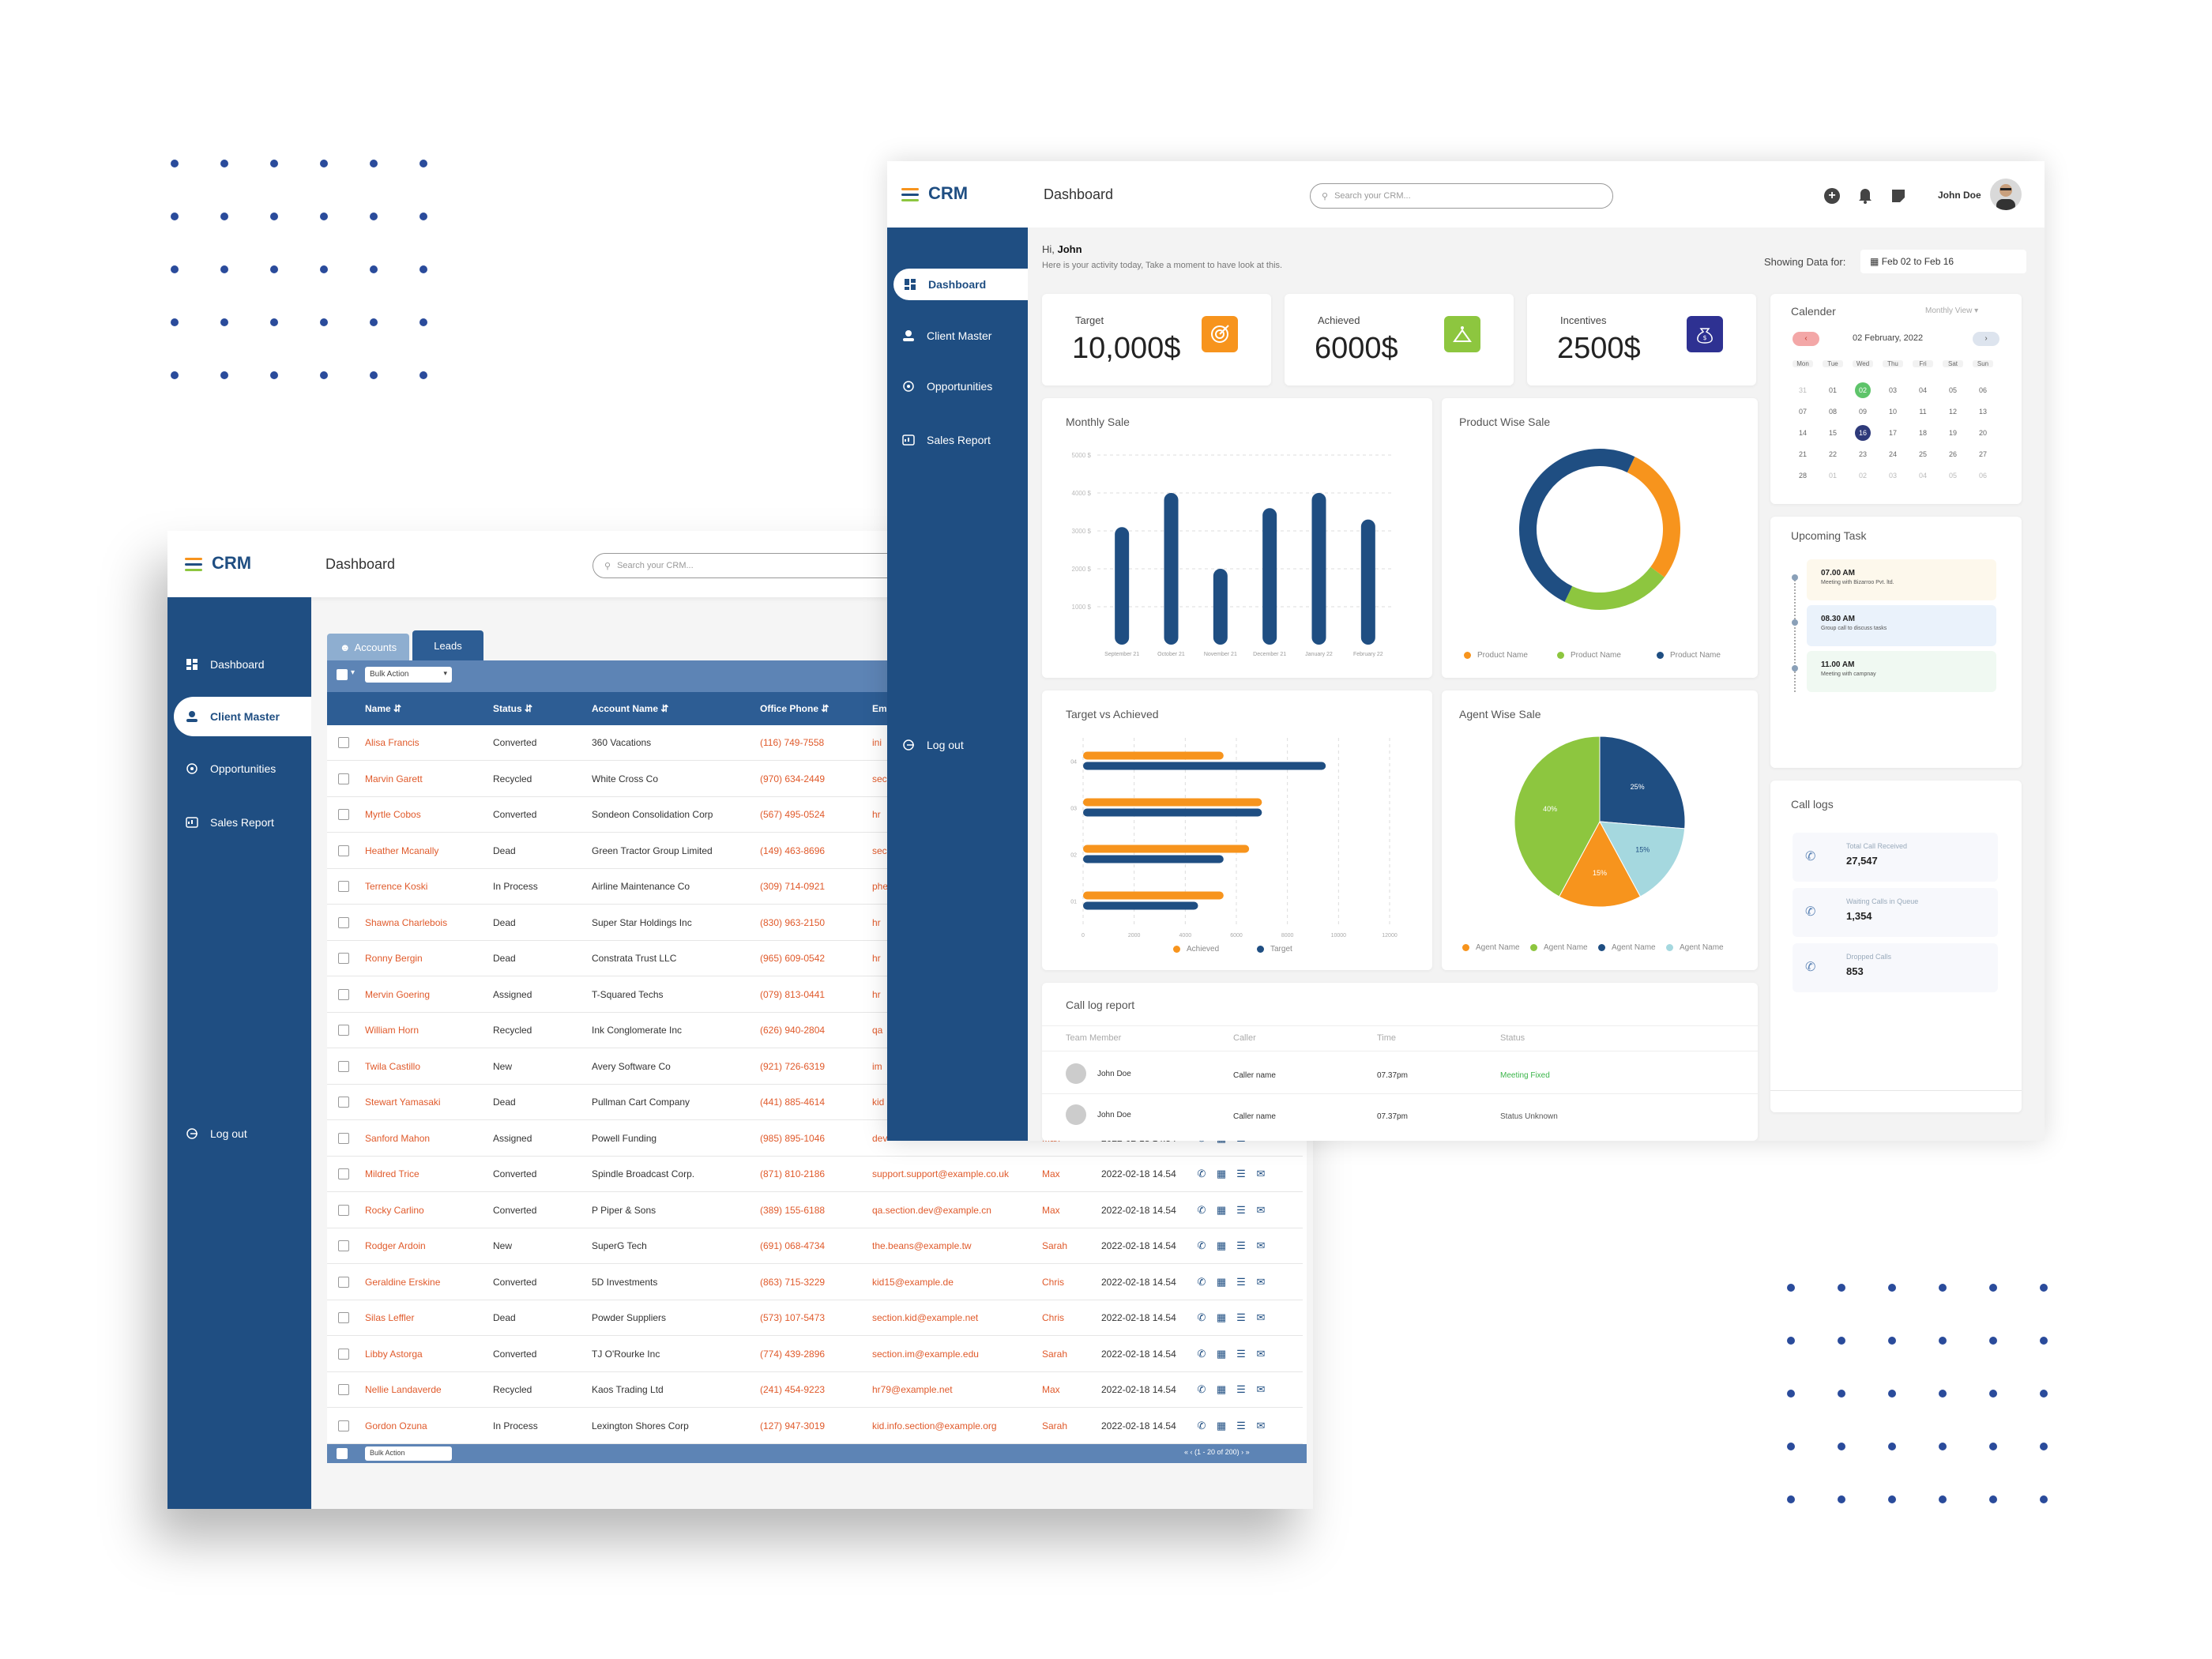  I want to click on lead-email: kid15@example.de, so click(913, 1282).